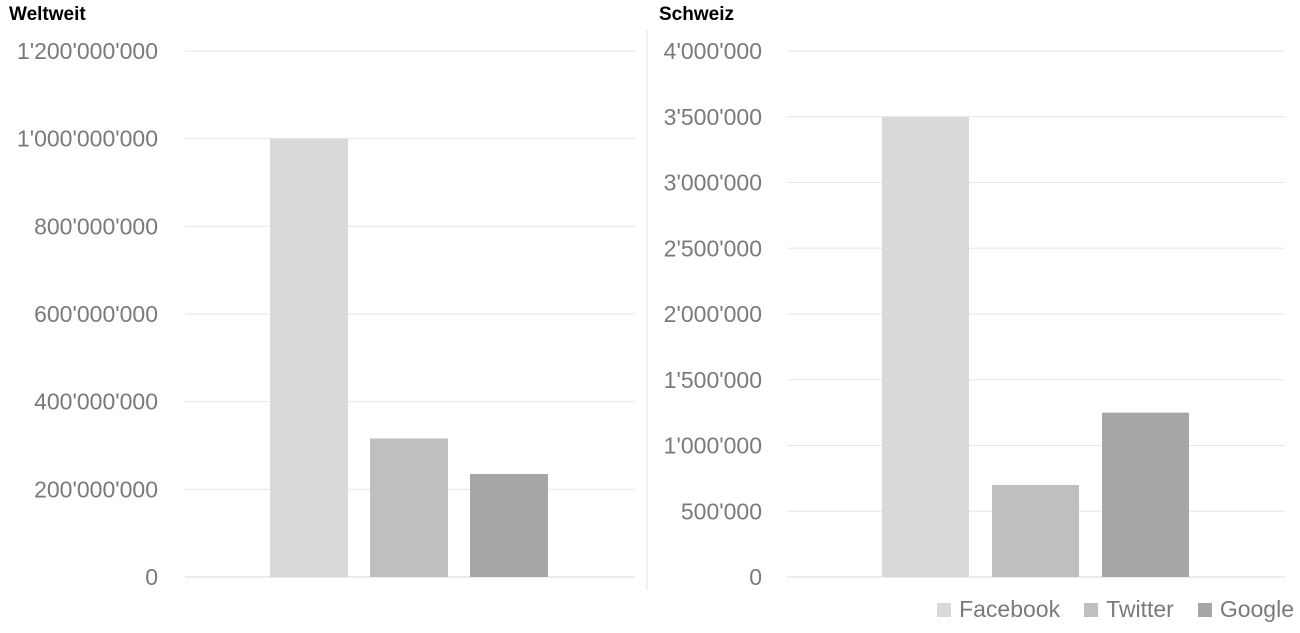 The height and width of the screenshot is (633, 1300). Describe the element at coordinates (1145, 494) in the screenshot. I see `bar-schweiz-google` at that location.